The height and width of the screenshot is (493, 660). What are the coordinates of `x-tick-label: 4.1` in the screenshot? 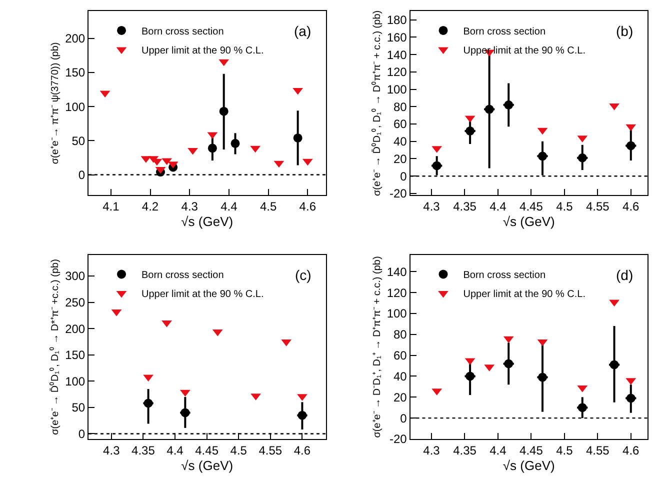 It's located at (111, 207).